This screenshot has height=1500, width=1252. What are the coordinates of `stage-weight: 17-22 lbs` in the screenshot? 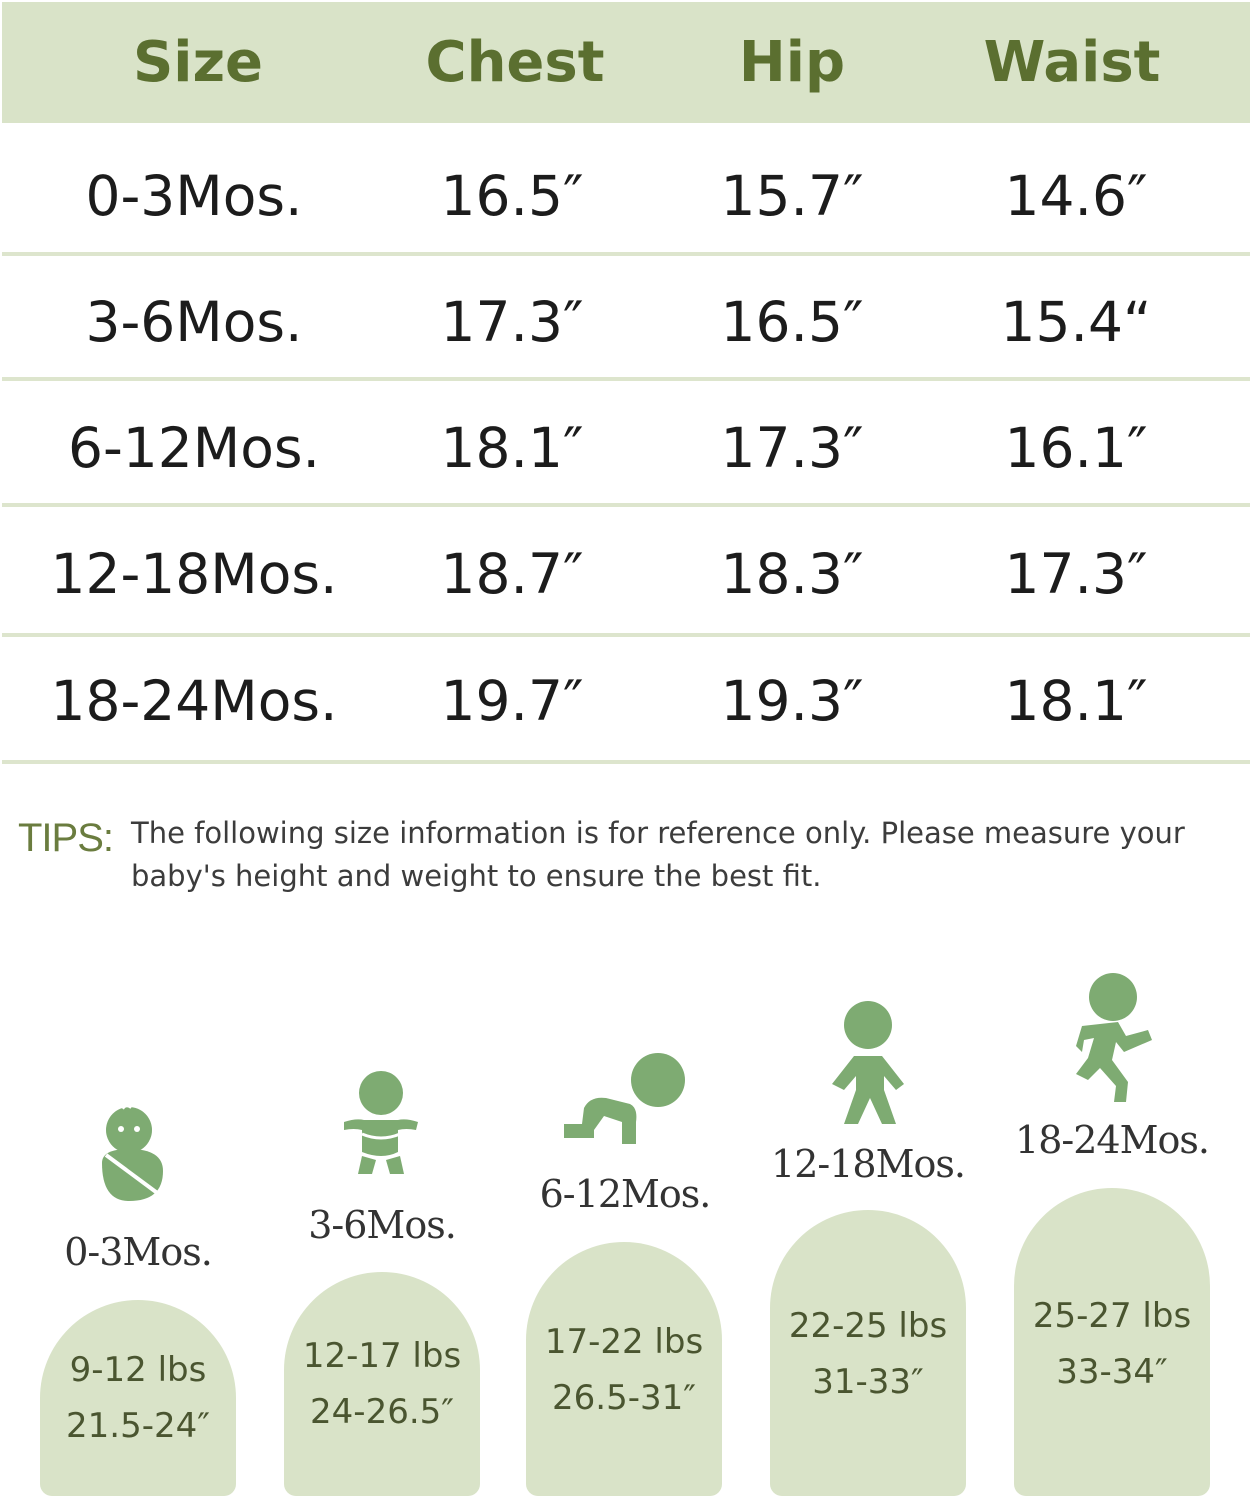 It's located at (624, 1342).